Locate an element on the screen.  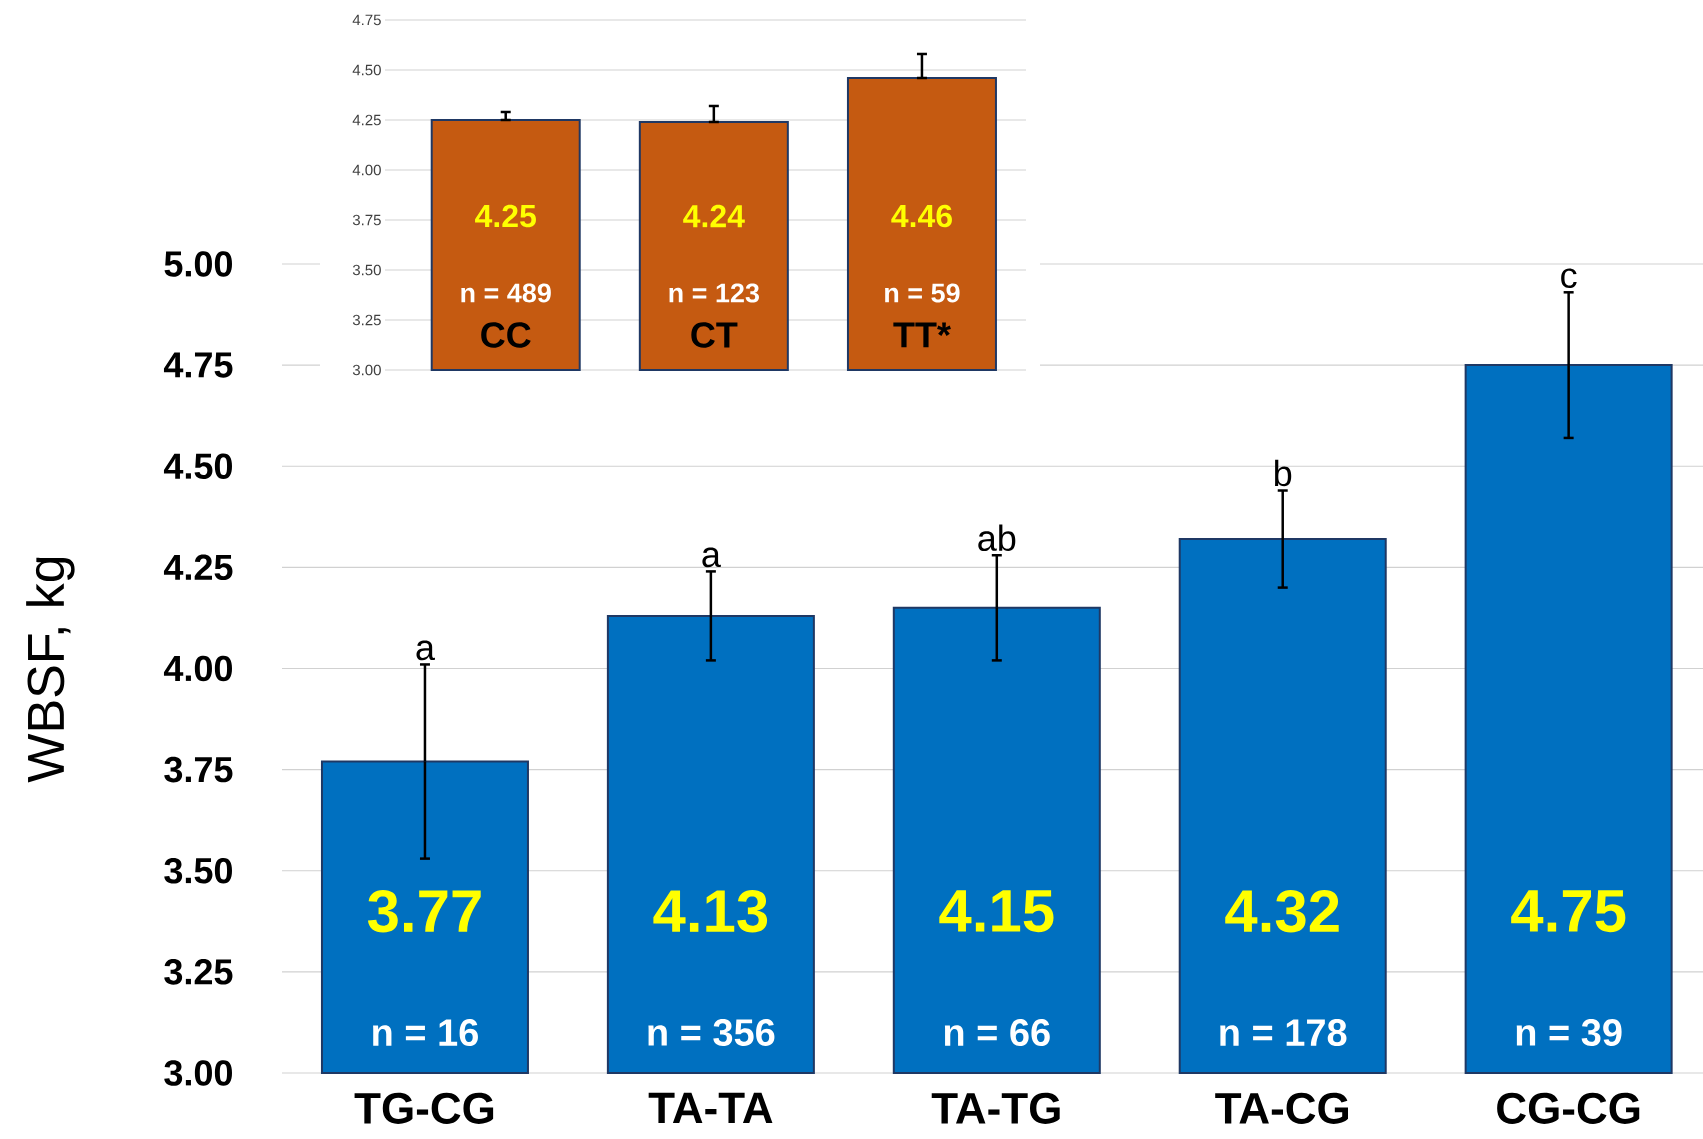
data-label: 4.25 is located at coordinates (505, 216).